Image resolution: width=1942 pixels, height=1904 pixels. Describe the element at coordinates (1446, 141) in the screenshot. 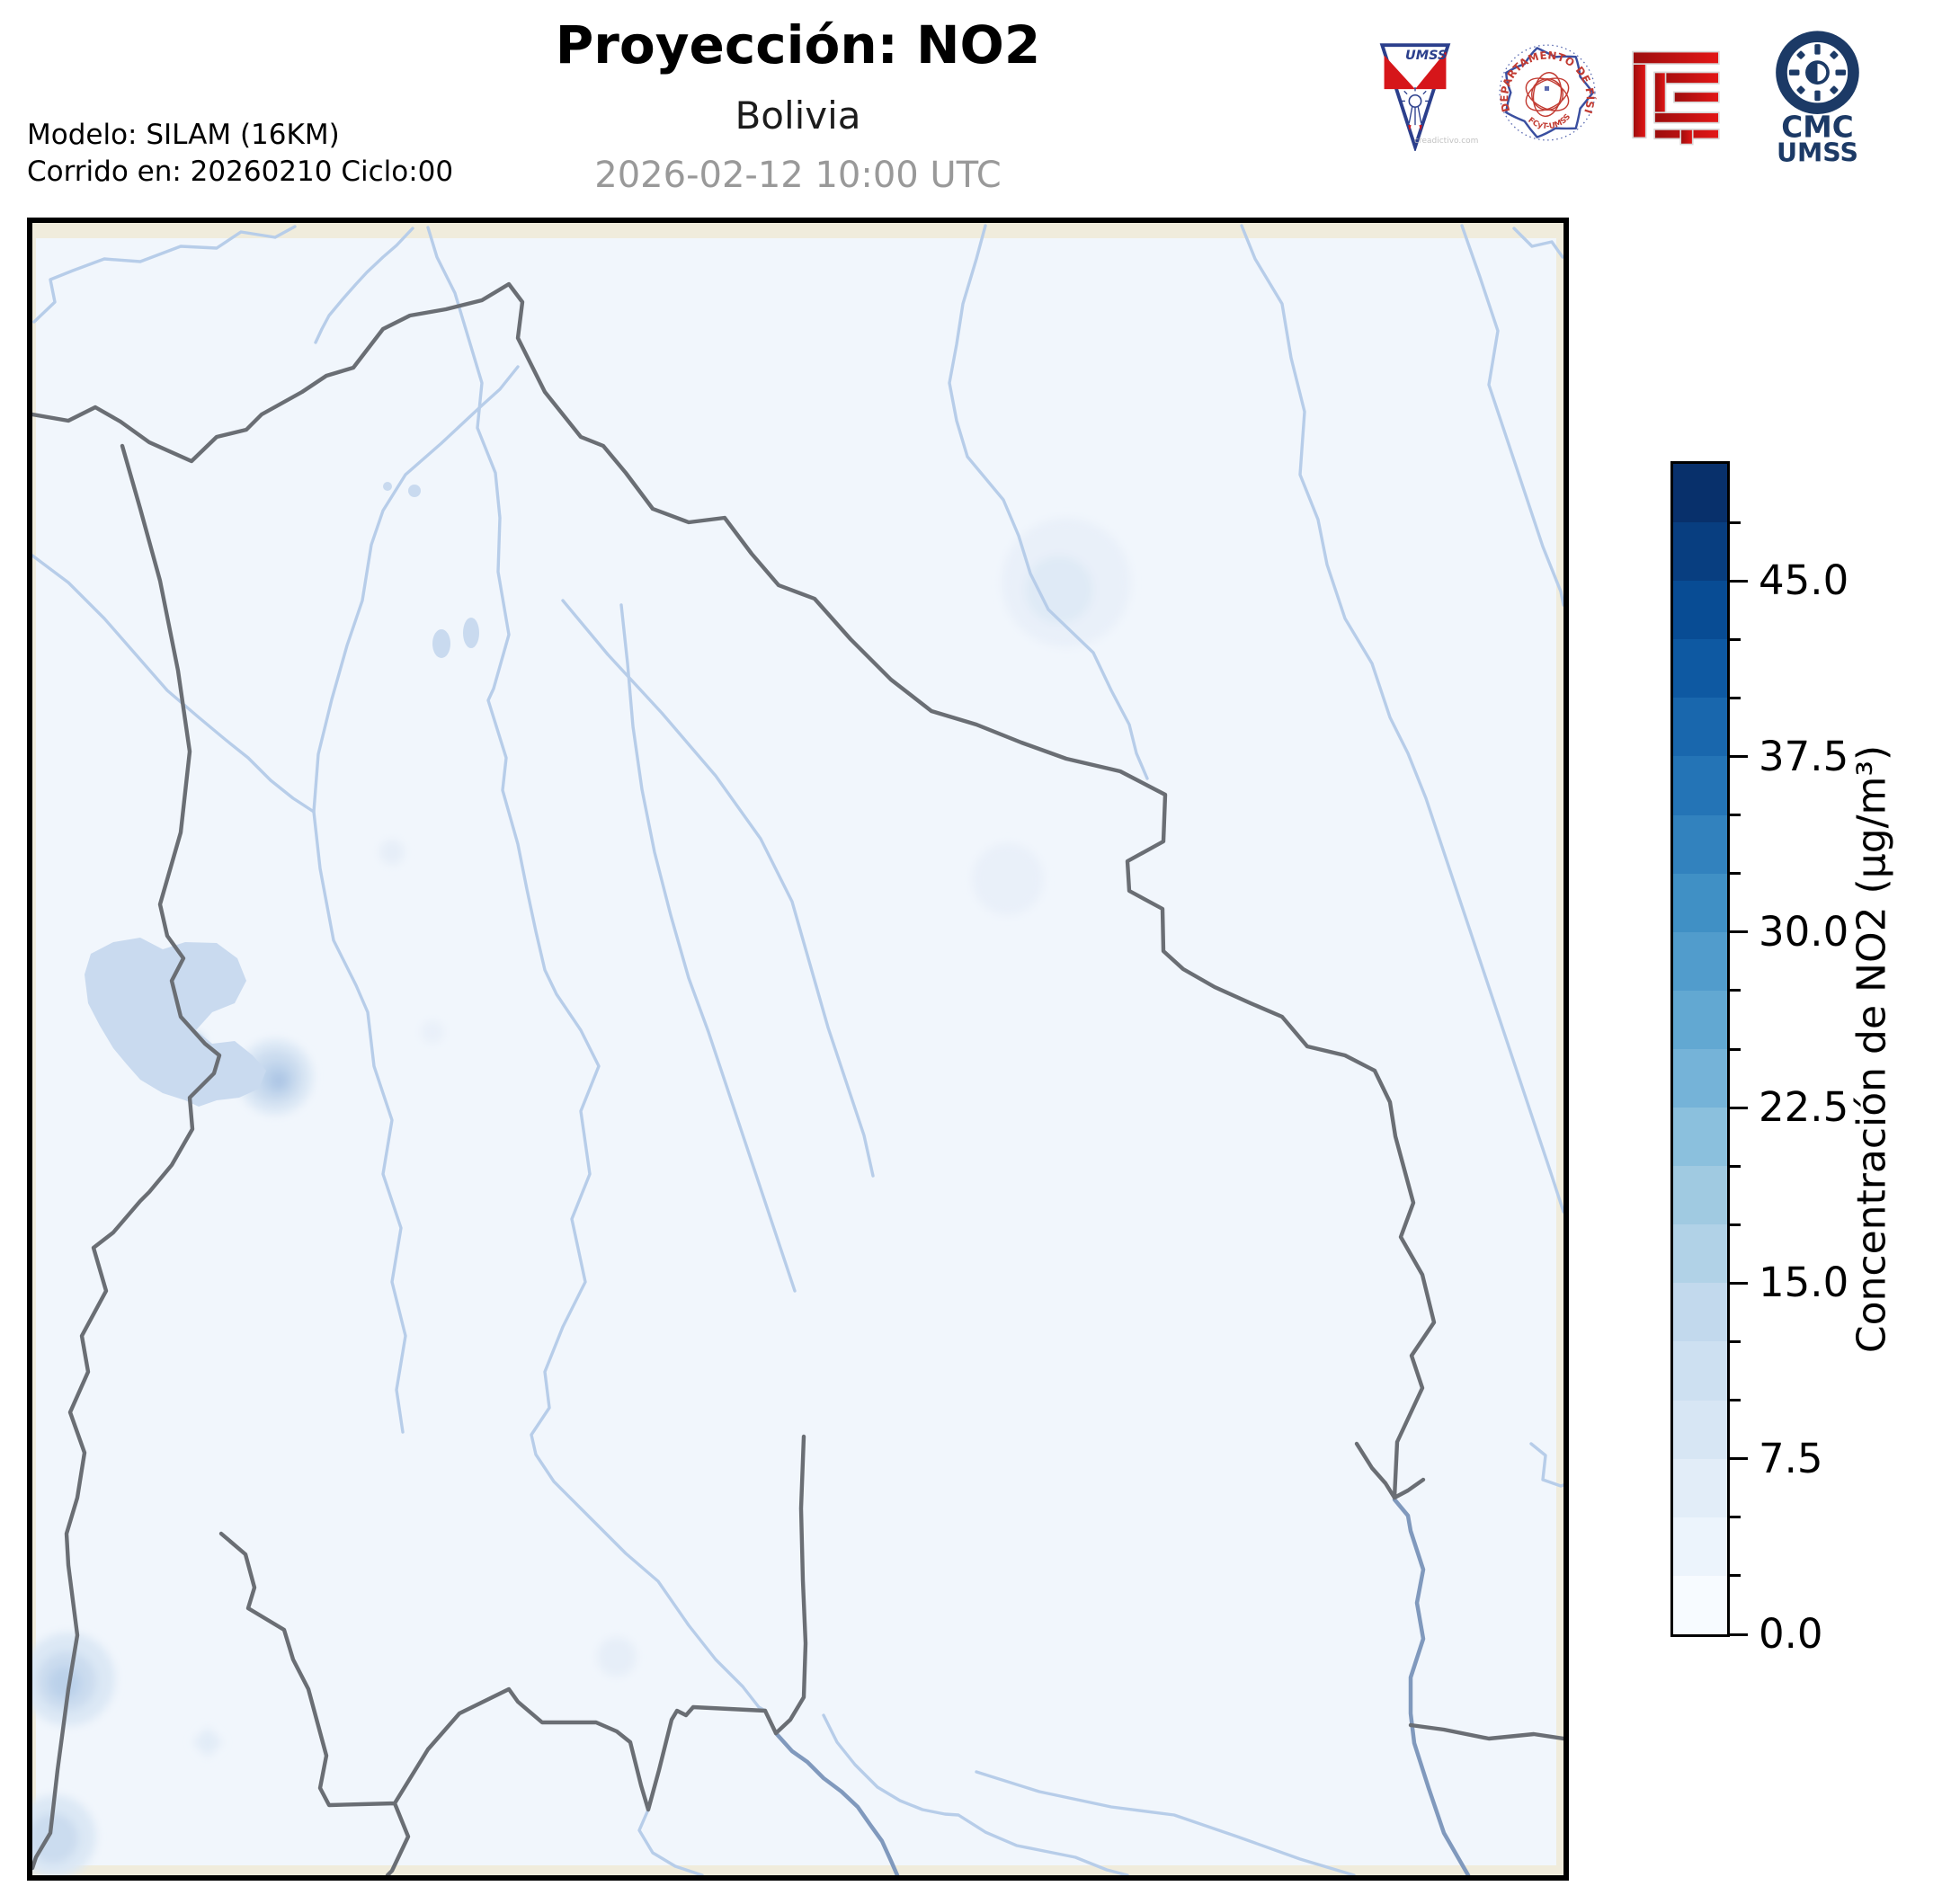

I see `pennant-watermark: creadictivo.com` at that location.